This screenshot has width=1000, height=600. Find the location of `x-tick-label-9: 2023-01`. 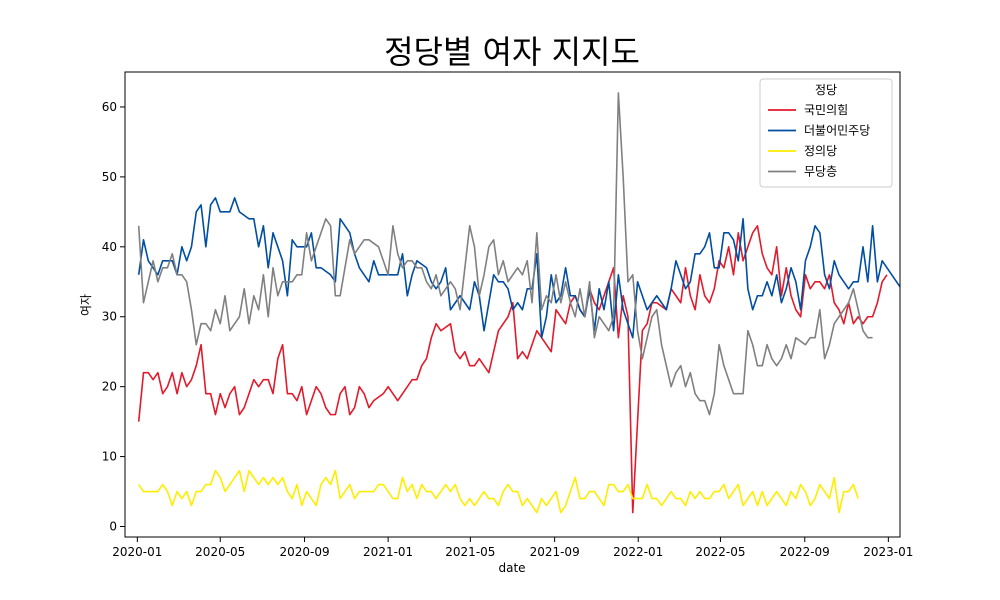

x-tick-label-9: 2023-01 is located at coordinates (888, 552).